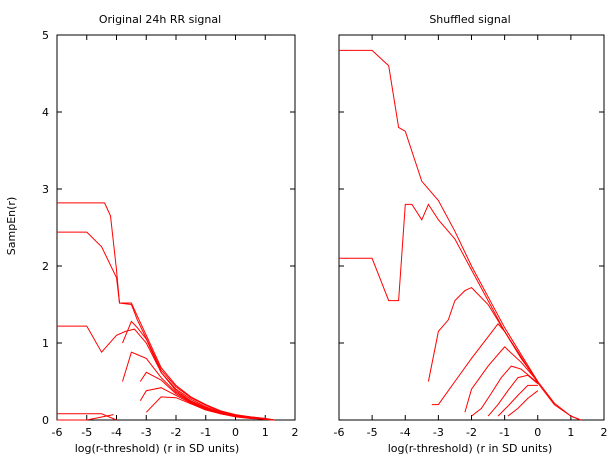 Image resolution: width=616 pixels, height=466 pixels. What do you see at coordinates (11, 226) in the screenshot?
I see `y-axis-label: SampEn(r)` at bounding box center [11, 226].